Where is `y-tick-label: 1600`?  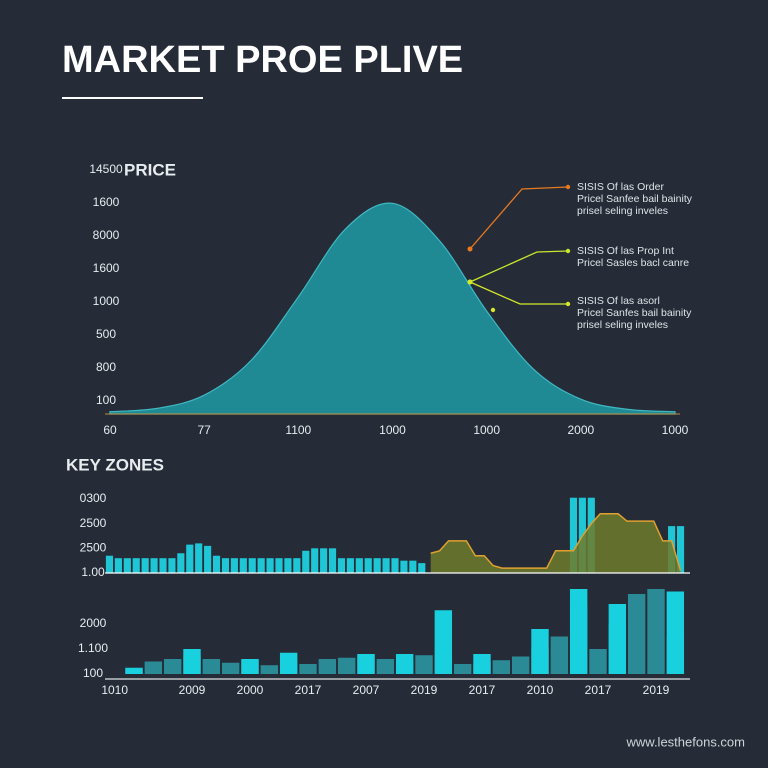 y-tick-label: 1600 is located at coordinates (106, 268).